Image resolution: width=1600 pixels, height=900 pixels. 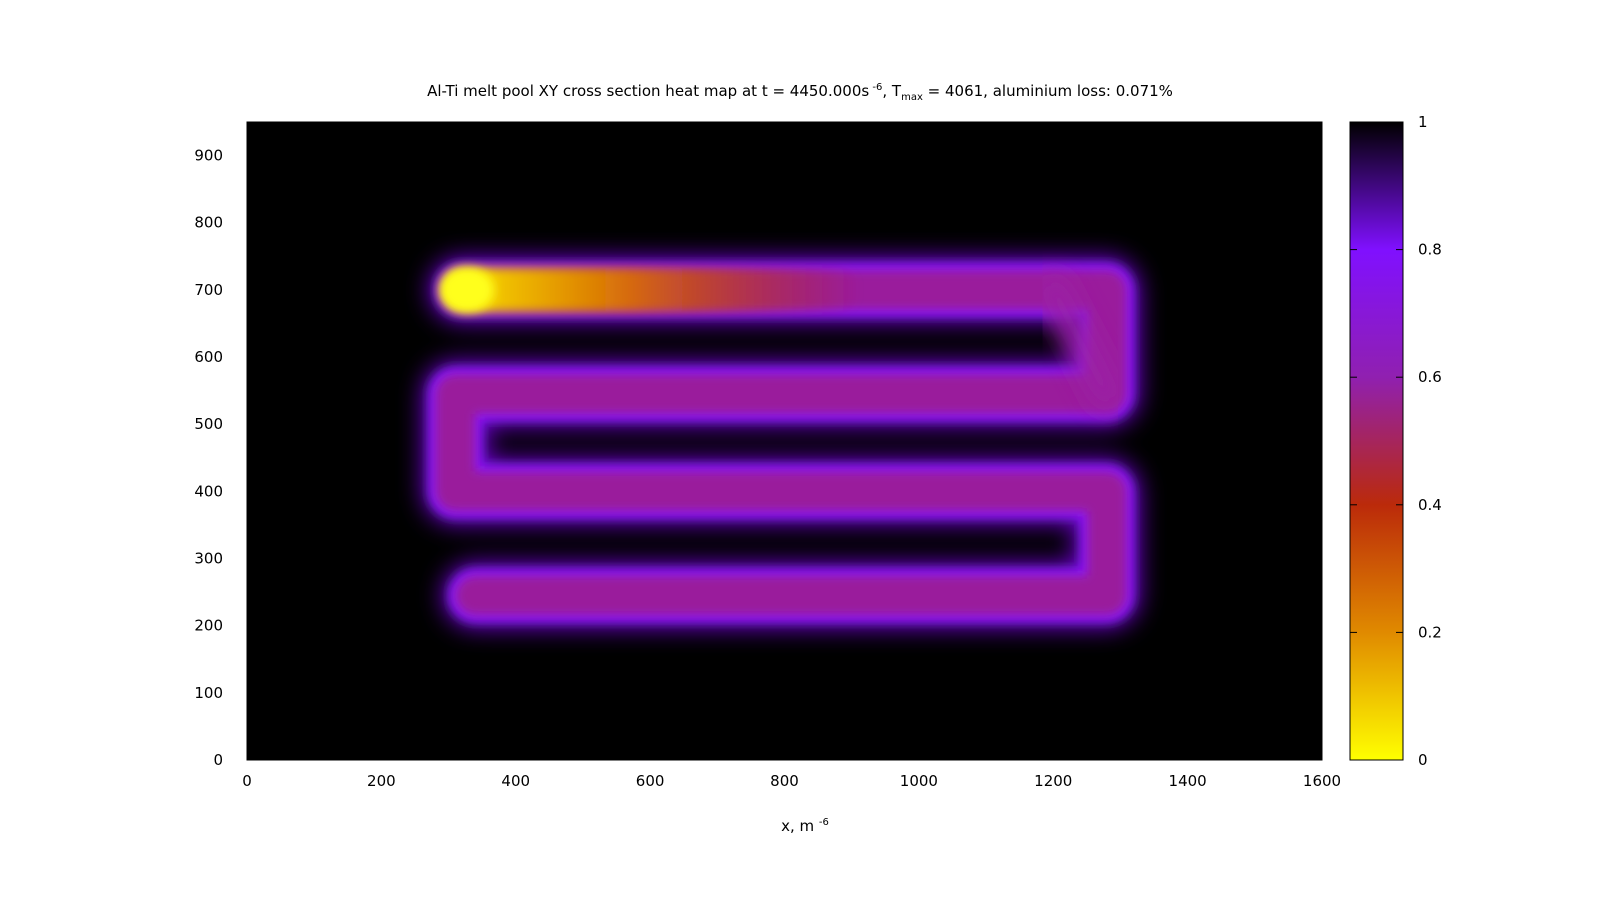 I want to click on y-tick-label: 500, so click(x=208, y=424).